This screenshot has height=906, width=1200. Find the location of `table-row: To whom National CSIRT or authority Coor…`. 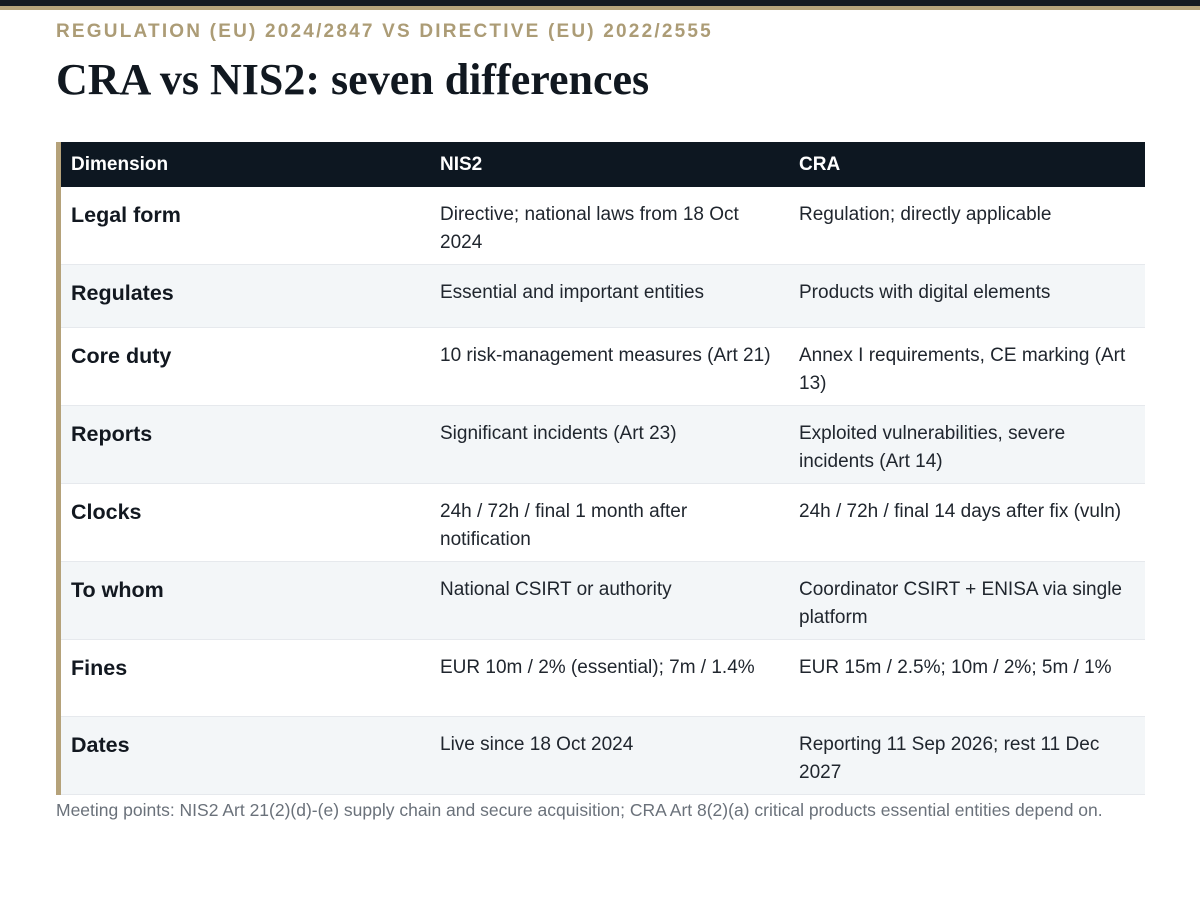

table-row: To whom National CSIRT or authority Coor… is located at coordinates (603, 600).